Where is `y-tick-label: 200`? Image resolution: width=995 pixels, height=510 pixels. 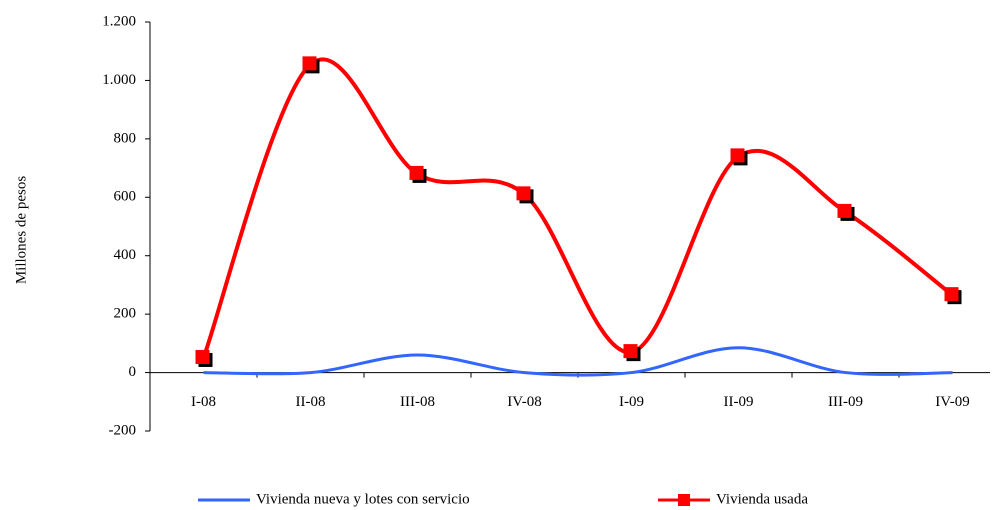 y-tick-label: 200 is located at coordinates (125, 314).